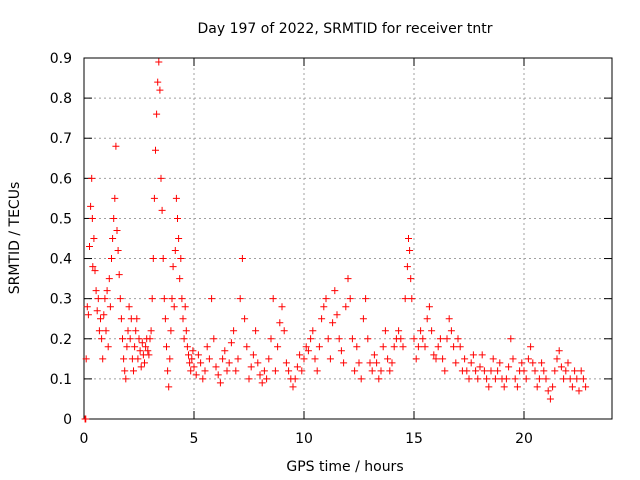  Describe the element at coordinates (344, 467) in the screenshot. I see `x-axis-label: GPS time / hours` at that location.